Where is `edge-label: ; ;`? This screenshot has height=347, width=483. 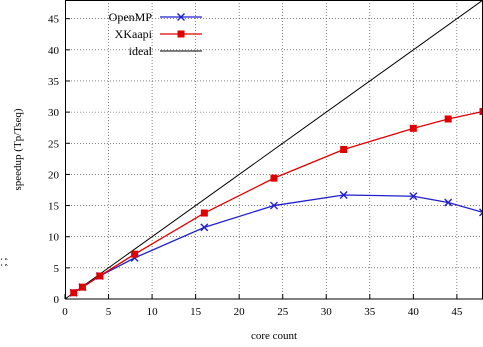 edge-label: ; ; is located at coordinates (4, 262).